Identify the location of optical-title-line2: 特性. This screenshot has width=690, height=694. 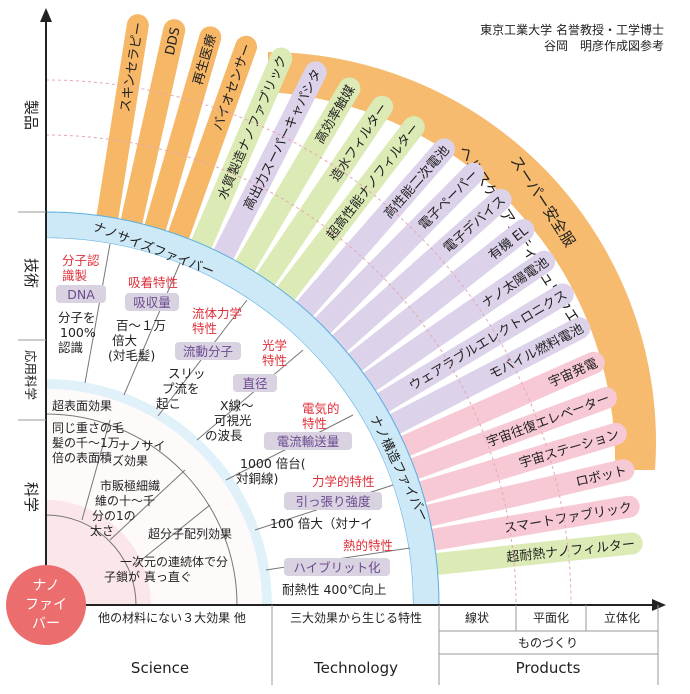
(274, 360).